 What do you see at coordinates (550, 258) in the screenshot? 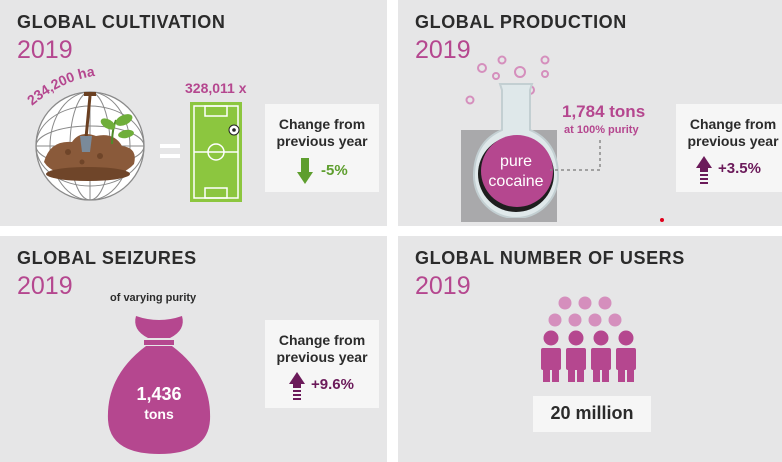
I see `users-title: GLOBAL NUMBER OF USERS` at bounding box center [550, 258].